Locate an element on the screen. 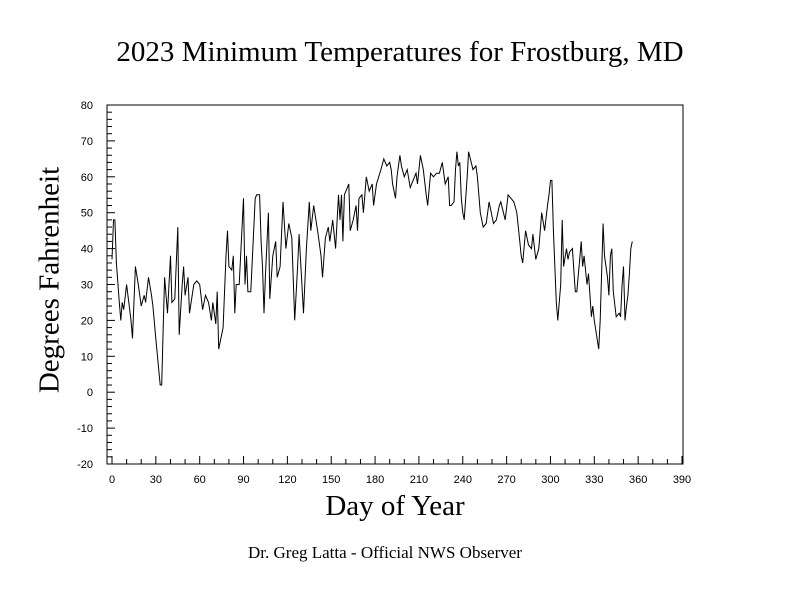  x-tick-label: 30 is located at coordinates (156, 480).